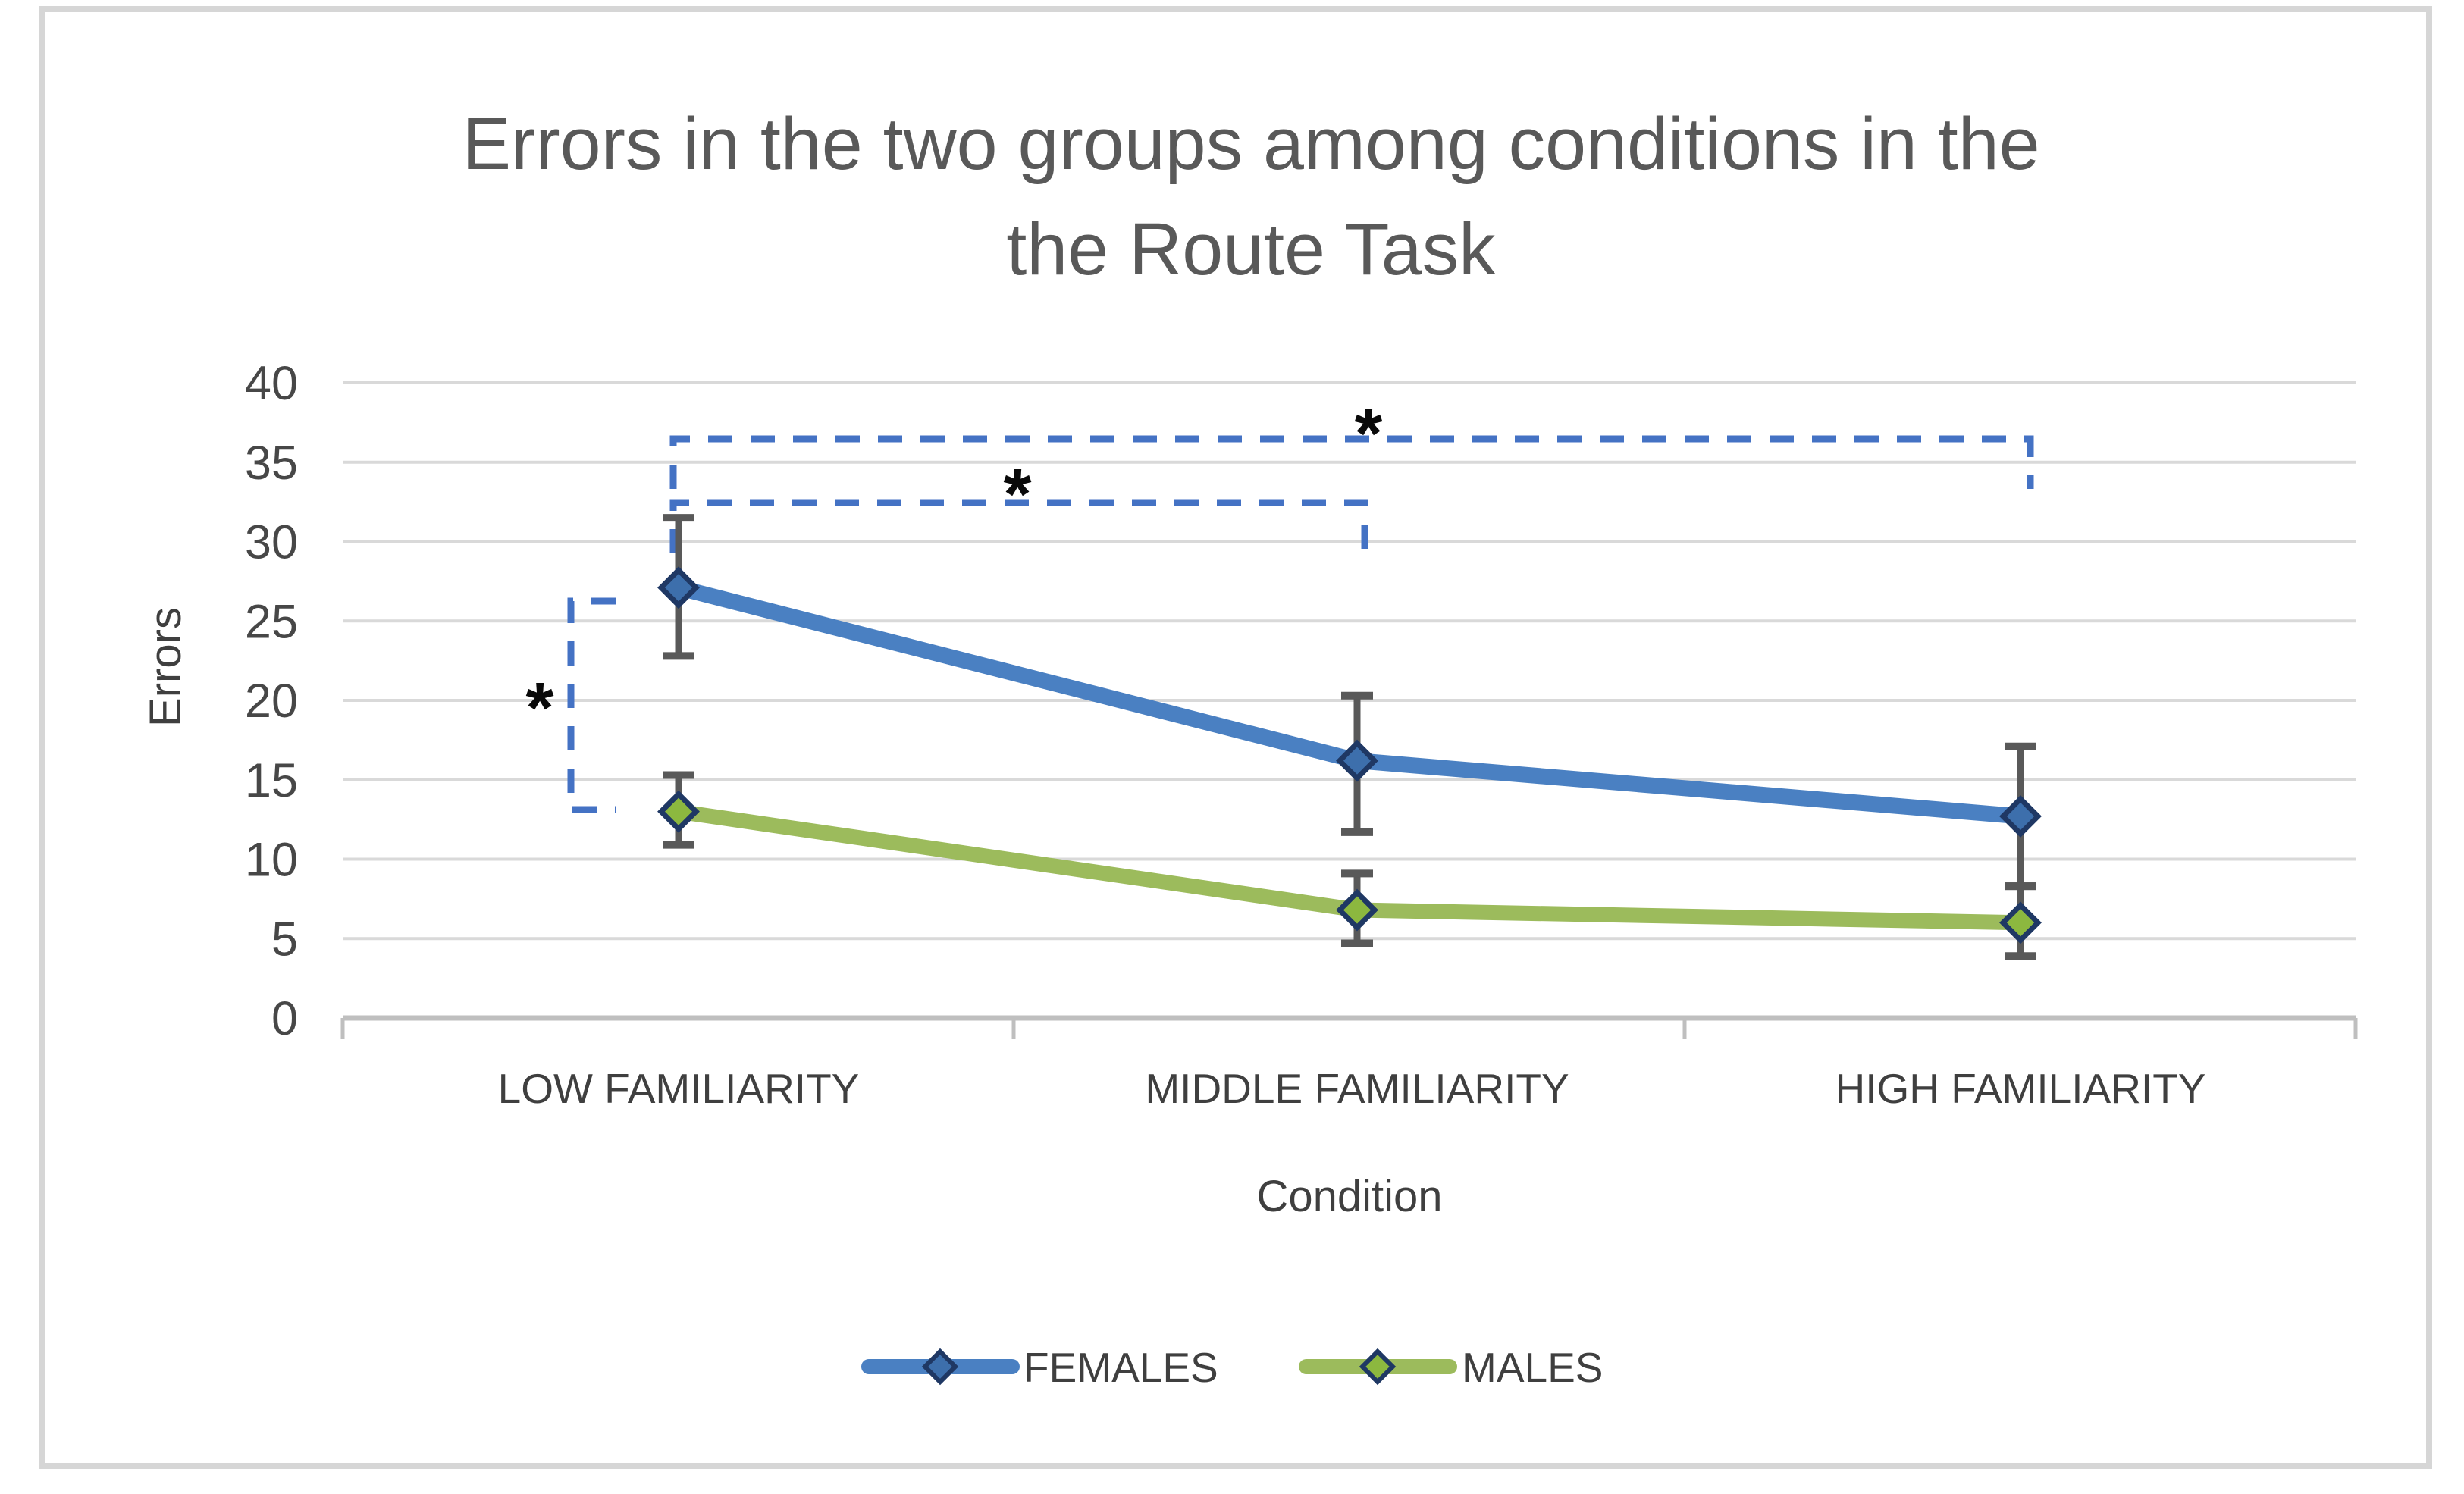 This screenshot has width=2464, height=1494. Describe the element at coordinates (1251, 249) in the screenshot. I see `chart-title-line2: the Route Task` at that location.